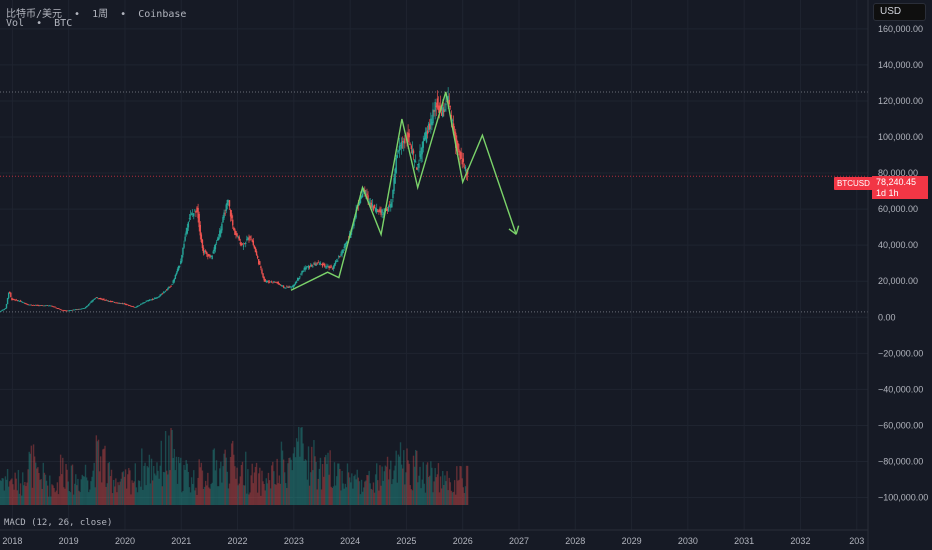  Describe the element at coordinates (899, 12) in the screenshot. I see `currency-button: USD` at that location.